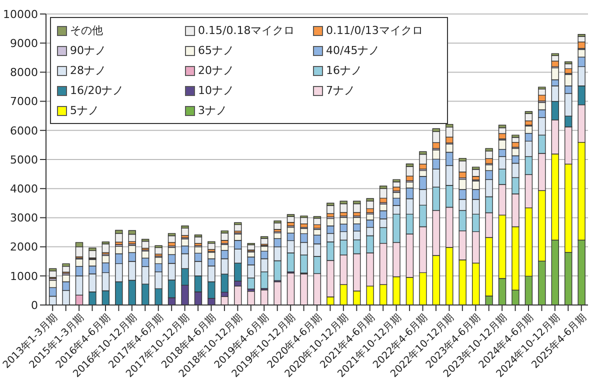  I want to click on y-tick-label: 10000, so click(20, 14).